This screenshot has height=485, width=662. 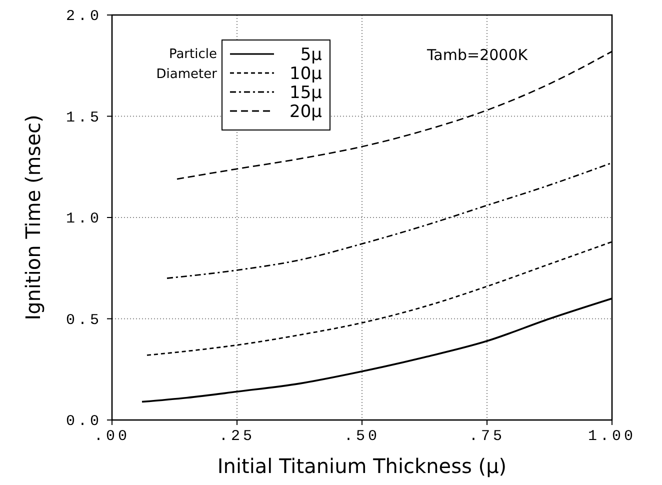 What do you see at coordinates (306, 93) in the screenshot?
I see `legend-label: 15μ` at bounding box center [306, 93].